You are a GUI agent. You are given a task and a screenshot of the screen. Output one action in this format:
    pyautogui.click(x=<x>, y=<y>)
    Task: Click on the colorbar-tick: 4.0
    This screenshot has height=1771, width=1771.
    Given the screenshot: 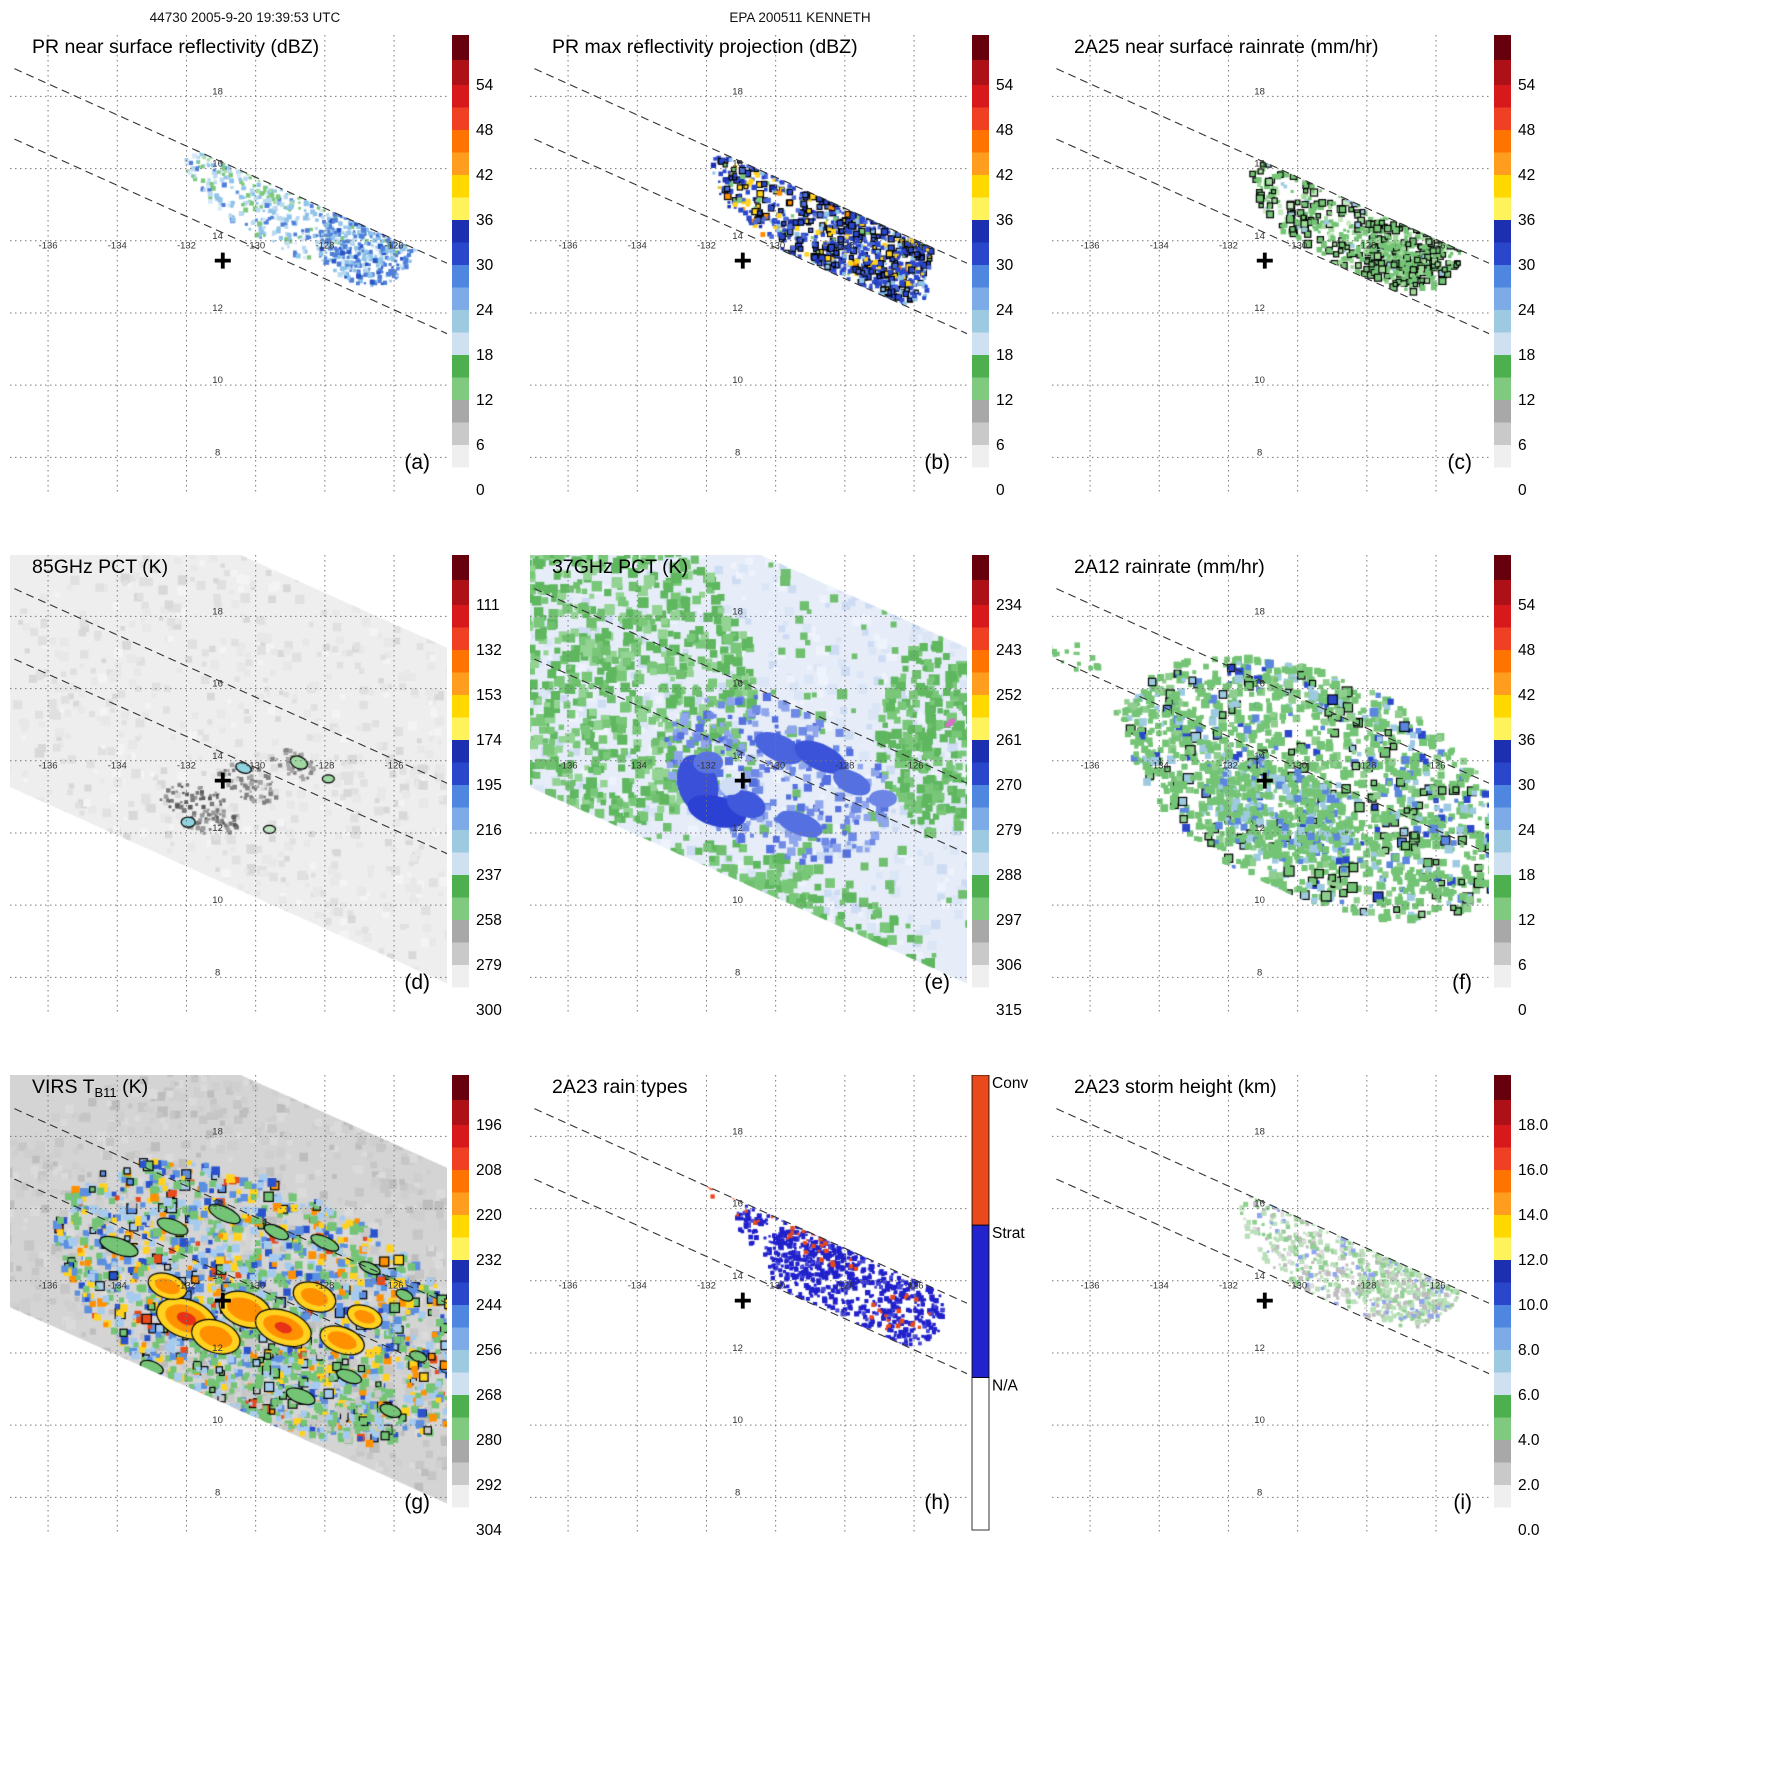 What is the action you would take?
    pyautogui.click(x=1529, y=1440)
    